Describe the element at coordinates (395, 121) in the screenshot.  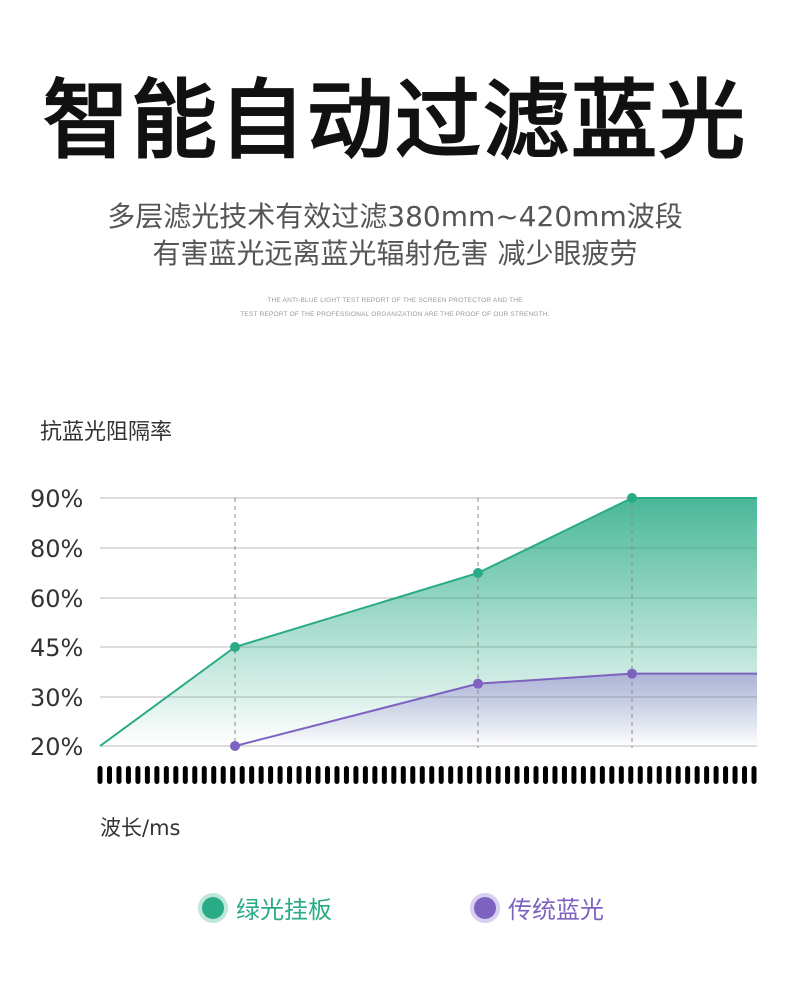
I see `page-title: 智能自动过滤蓝光` at that location.